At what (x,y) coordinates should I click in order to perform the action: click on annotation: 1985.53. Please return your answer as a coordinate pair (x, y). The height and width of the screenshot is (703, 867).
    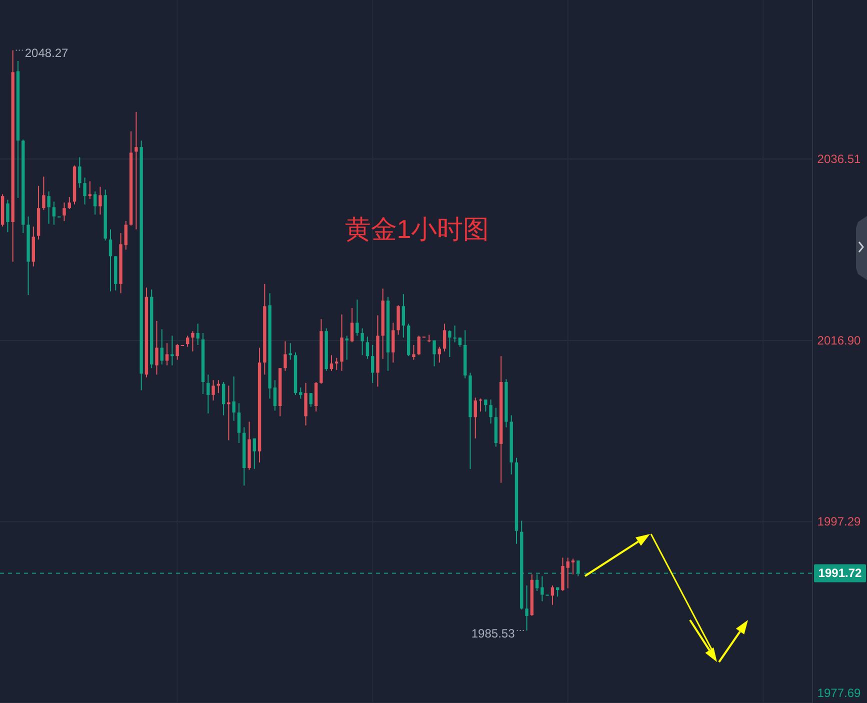
    Looking at the image, I should click on (493, 633).